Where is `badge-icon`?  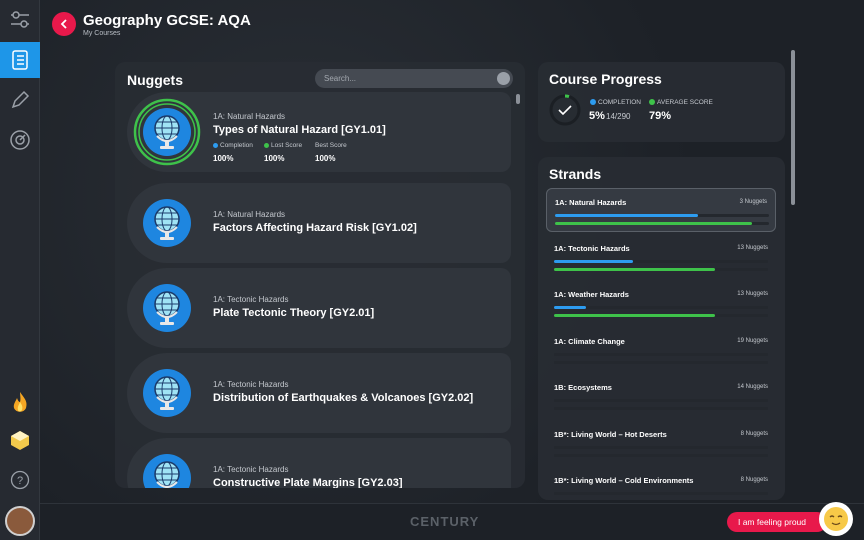 badge-icon is located at coordinates (20, 440).